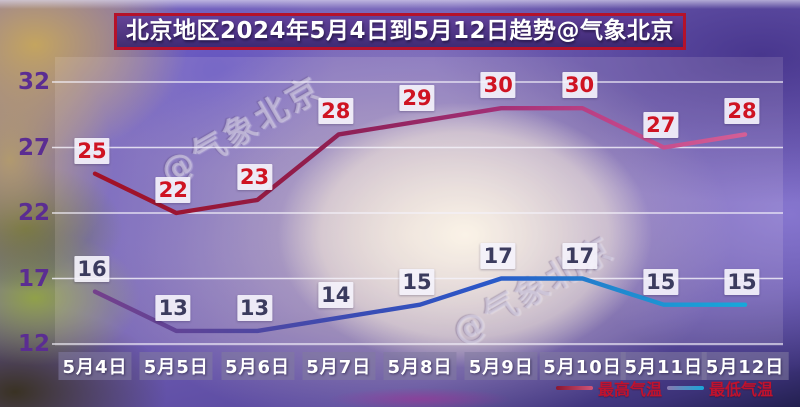 The height and width of the screenshot is (407, 800). What do you see at coordinates (661, 124) in the screenshot?
I see `high-temp-value: 27` at bounding box center [661, 124].